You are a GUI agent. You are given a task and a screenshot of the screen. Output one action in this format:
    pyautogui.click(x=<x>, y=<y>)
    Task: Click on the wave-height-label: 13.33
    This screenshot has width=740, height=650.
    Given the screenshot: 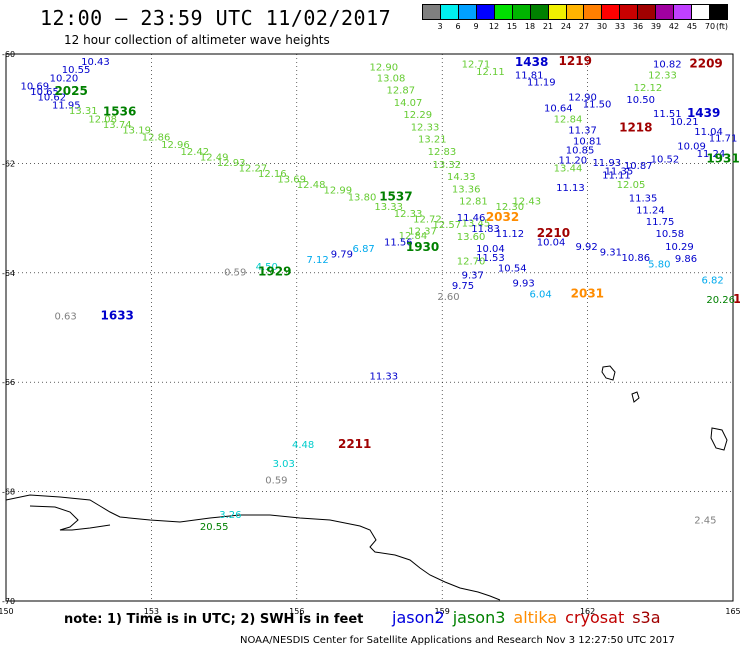 What is the action you would take?
    pyautogui.click(x=388, y=207)
    